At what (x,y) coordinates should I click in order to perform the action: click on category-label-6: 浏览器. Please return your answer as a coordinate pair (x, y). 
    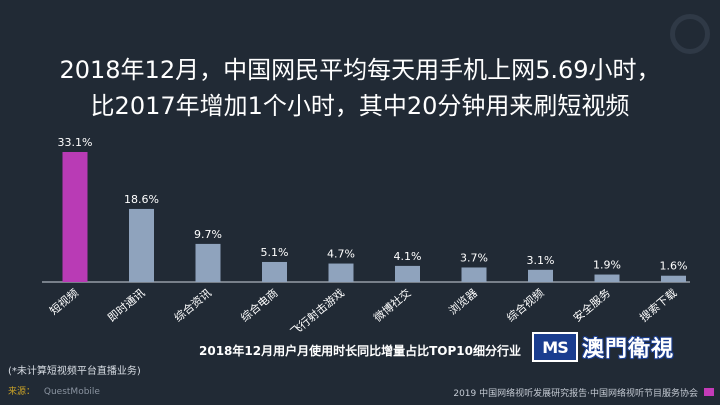
    Looking at the image, I should click on (463, 302).